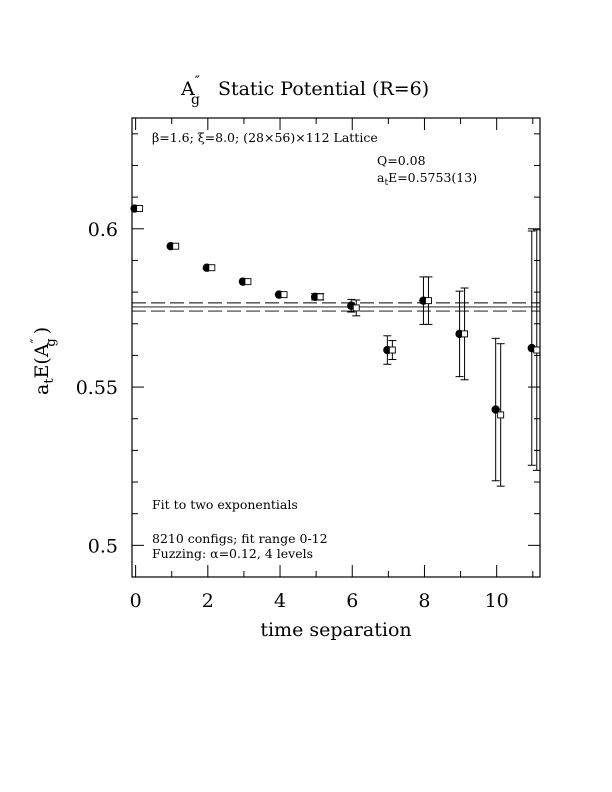 Image resolution: width=612 pixels, height=792 pixels. I want to click on energy-label: atE=0.5753(13), so click(427, 179).